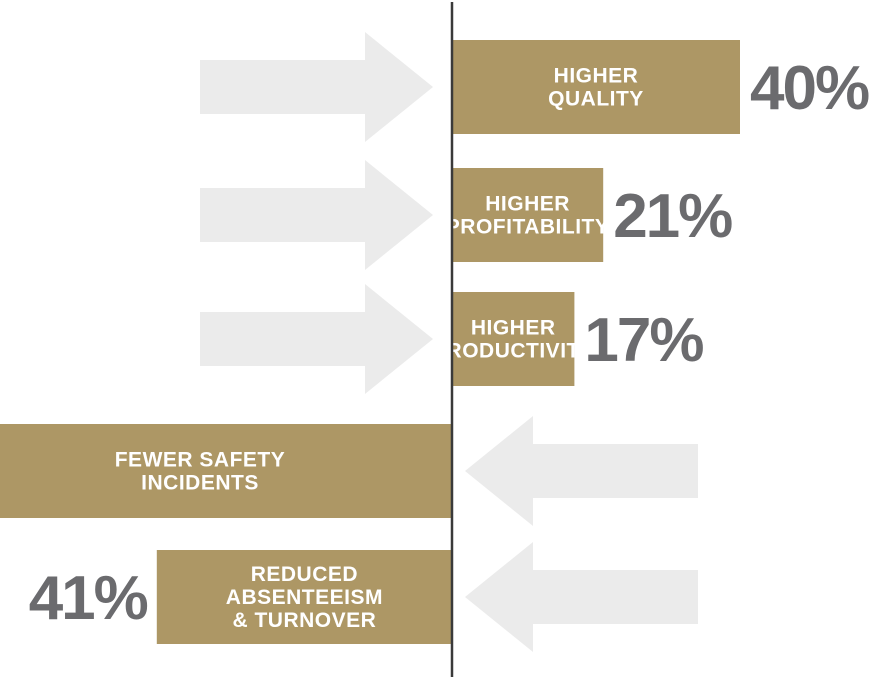 The width and height of the screenshot is (885, 677). I want to click on bar-label-5: REDUCED ABSENTEEISM & TURNOVER, so click(304, 597).